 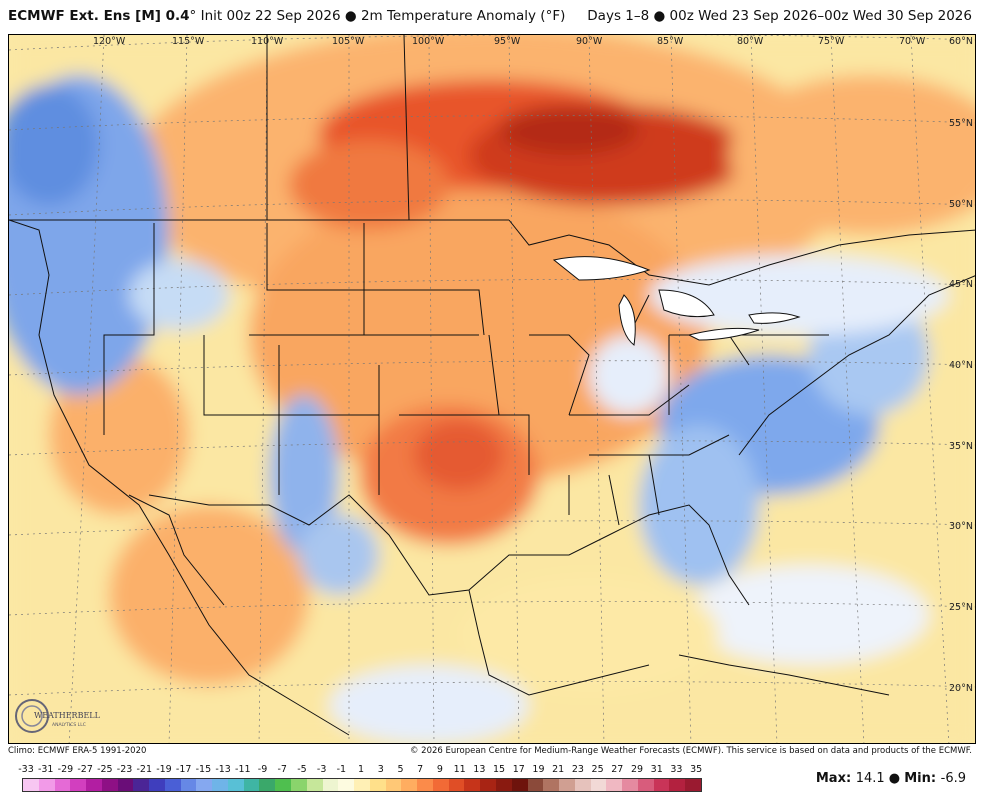 What do you see at coordinates (348, 41) in the screenshot?
I see `lon-label: 105°W` at bounding box center [348, 41].